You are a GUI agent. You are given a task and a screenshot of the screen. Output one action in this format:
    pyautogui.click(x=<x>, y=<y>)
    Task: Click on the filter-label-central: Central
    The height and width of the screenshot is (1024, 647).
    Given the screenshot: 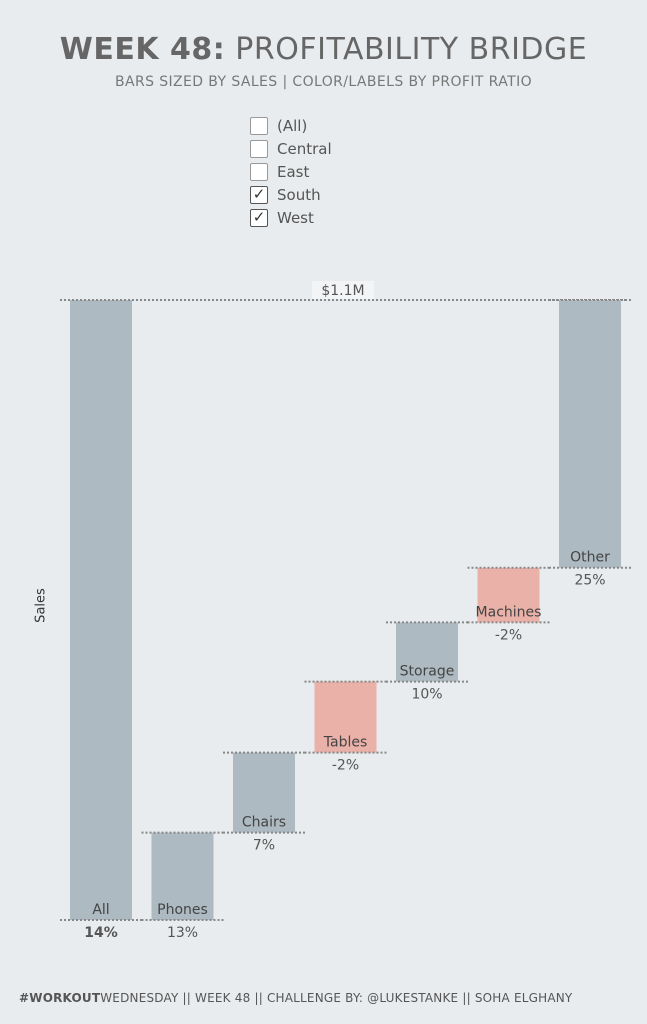 What is the action you would take?
    pyautogui.click(x=304, y=148)
    